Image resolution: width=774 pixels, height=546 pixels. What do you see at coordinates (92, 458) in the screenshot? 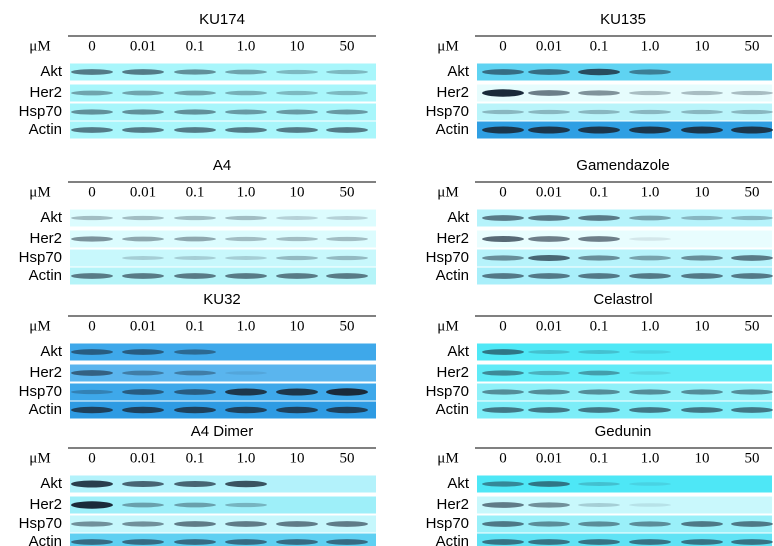
I see `concentration: 0` at bounding box center [92, 458].